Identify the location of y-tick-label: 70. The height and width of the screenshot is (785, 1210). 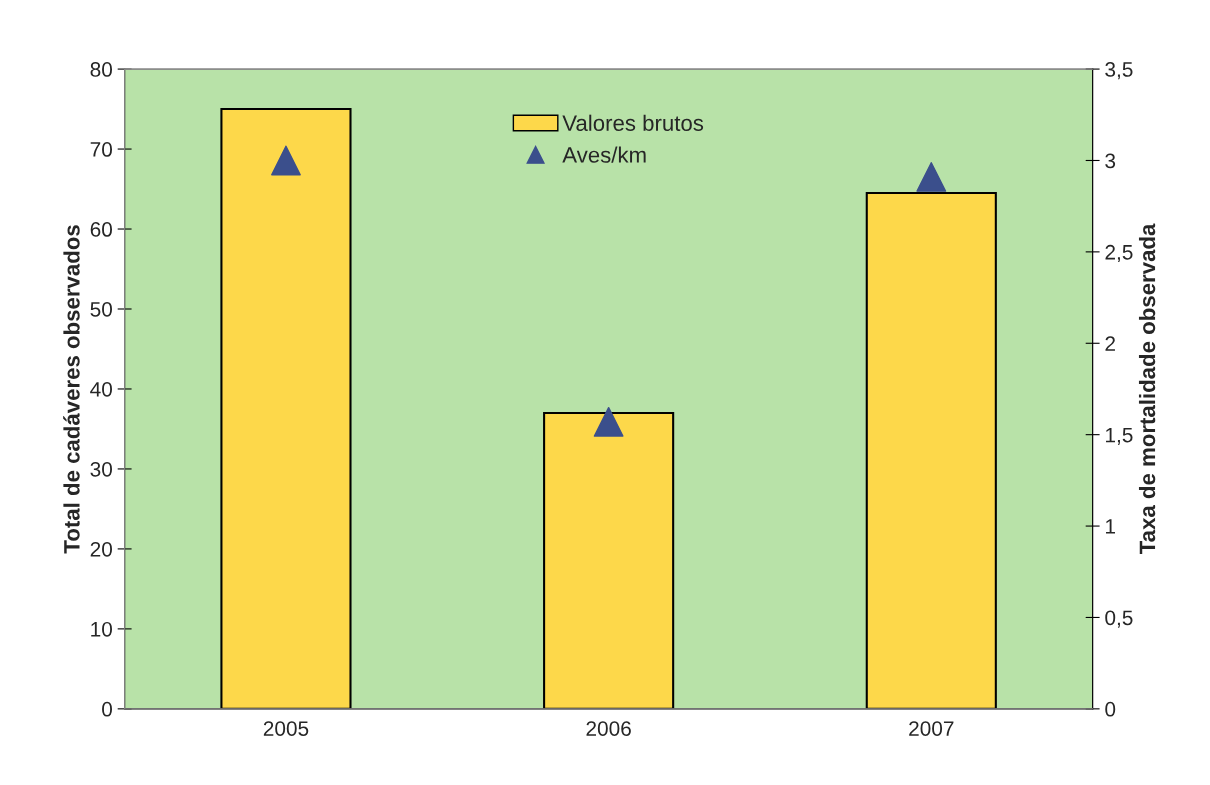
(101, 149).